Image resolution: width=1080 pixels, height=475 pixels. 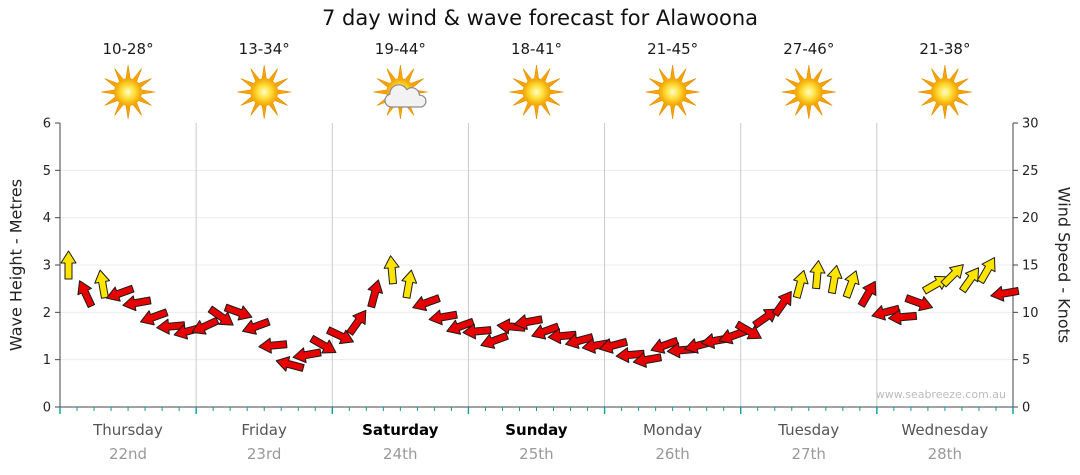 What do you see at coordinates (1026, 408) in the screenshot?
I see `right-tick-label: 0` at bounding box center [1026, 408].